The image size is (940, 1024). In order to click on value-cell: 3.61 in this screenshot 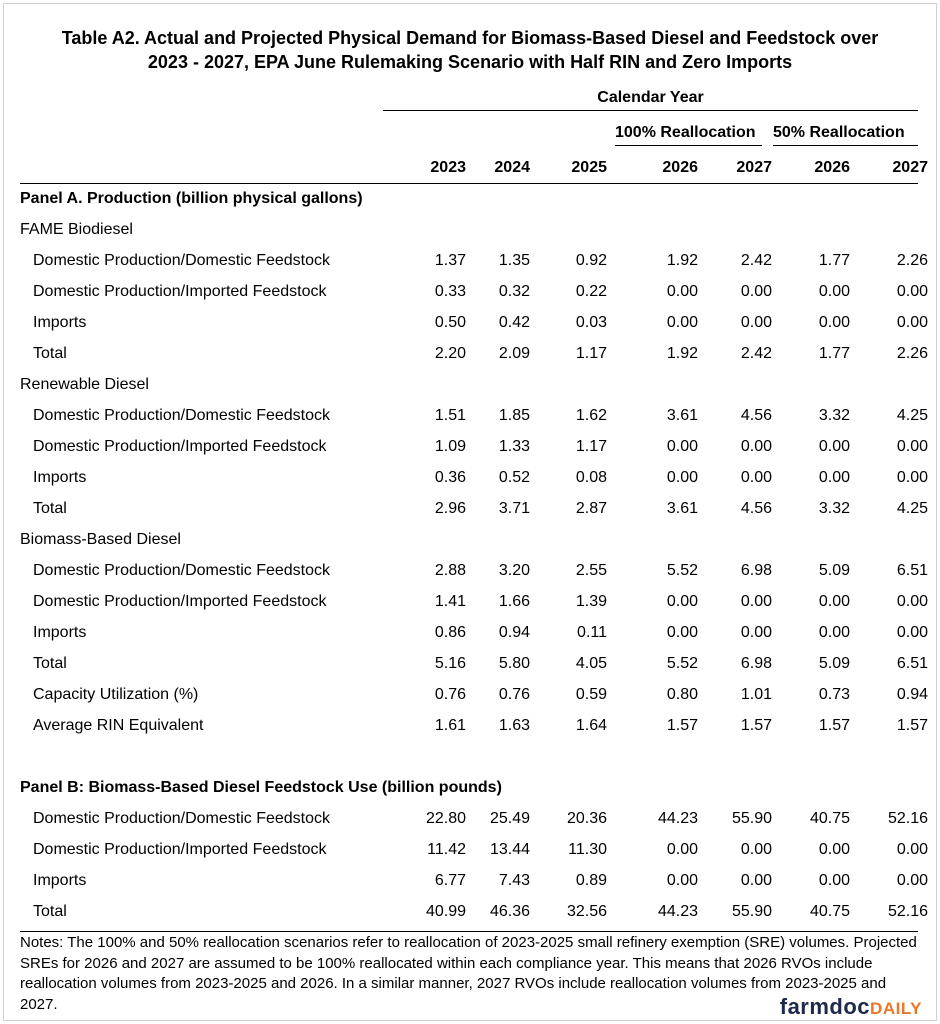, I will do `click(682, 415)`.